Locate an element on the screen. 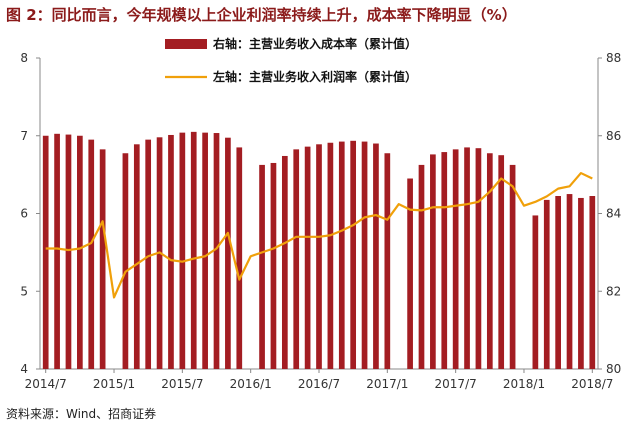  left-tick-label: 8 is located at coordinates (24, 58).